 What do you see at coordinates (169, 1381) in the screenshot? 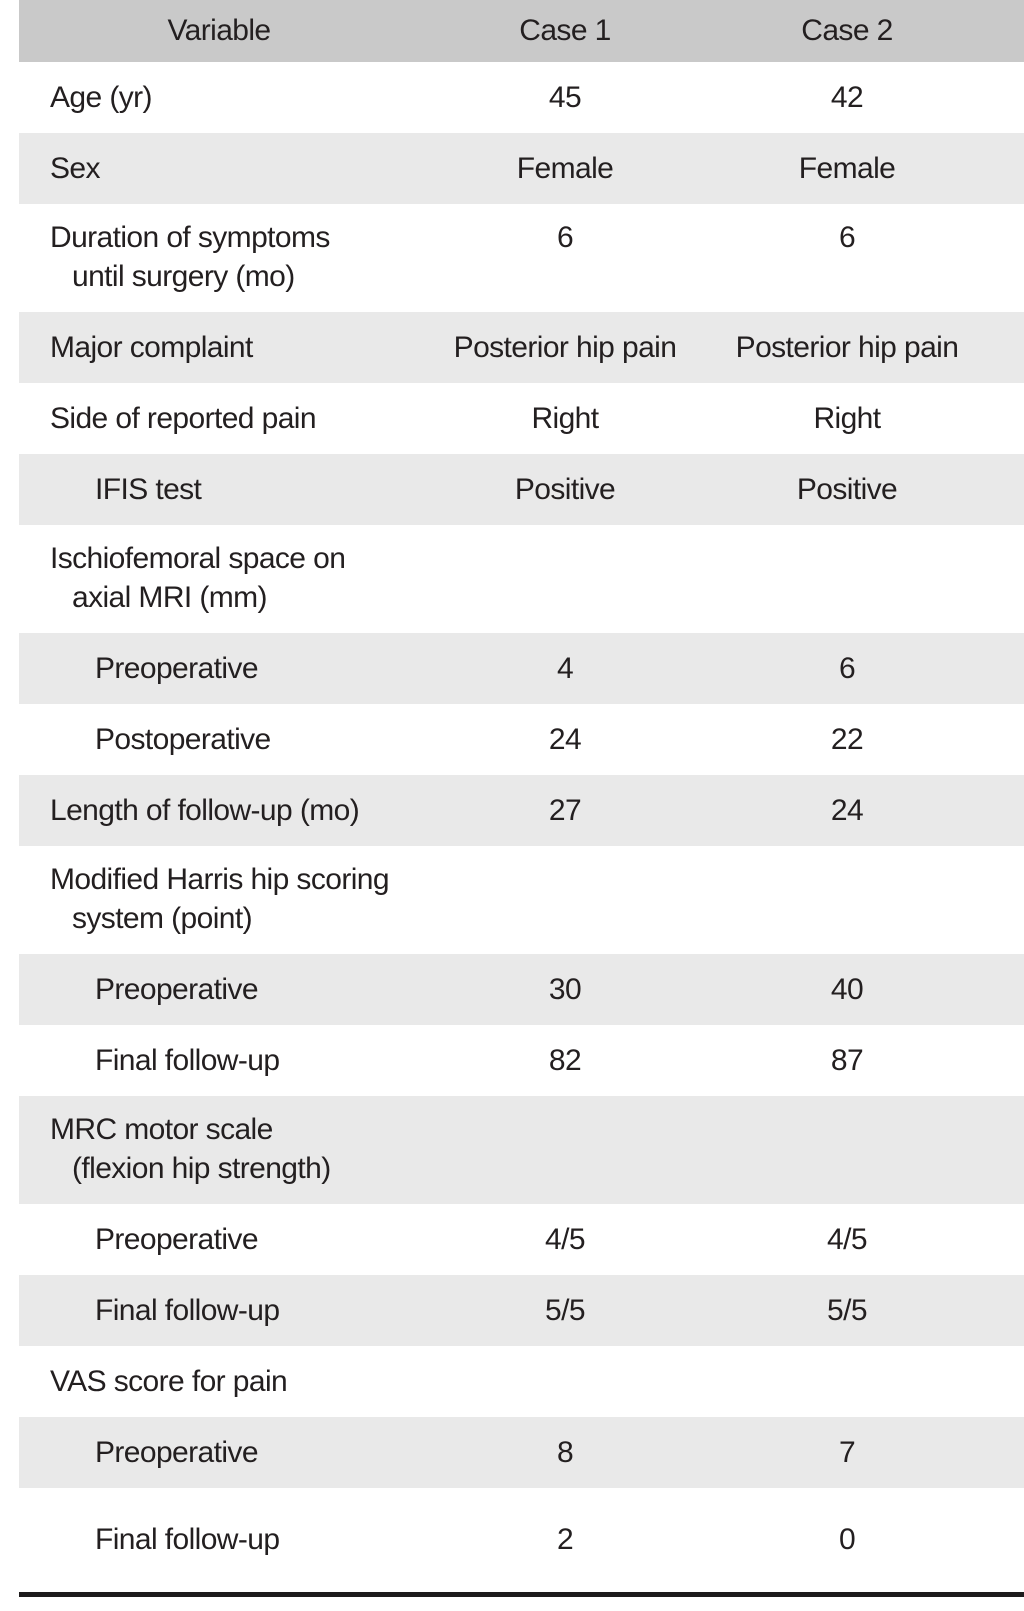
I see `row-label-line1: VAS score for pain` at bounding box center [169, 1381].